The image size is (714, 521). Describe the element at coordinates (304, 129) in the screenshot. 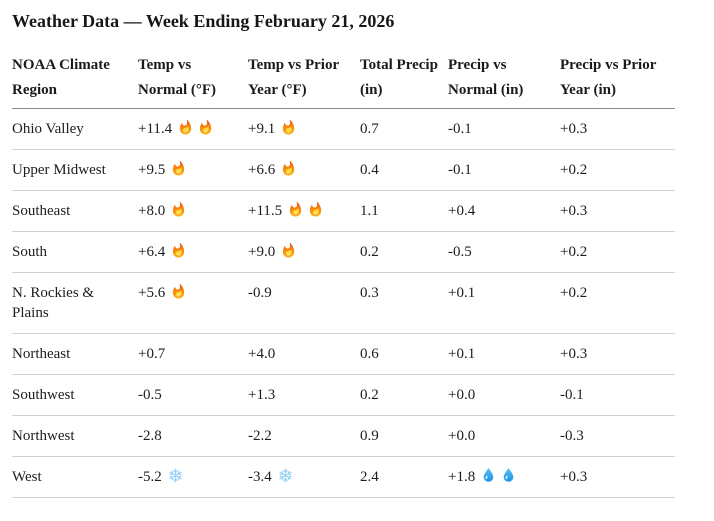

I see `value-cell-temp_vs_prior_year: +9.1` at that location.